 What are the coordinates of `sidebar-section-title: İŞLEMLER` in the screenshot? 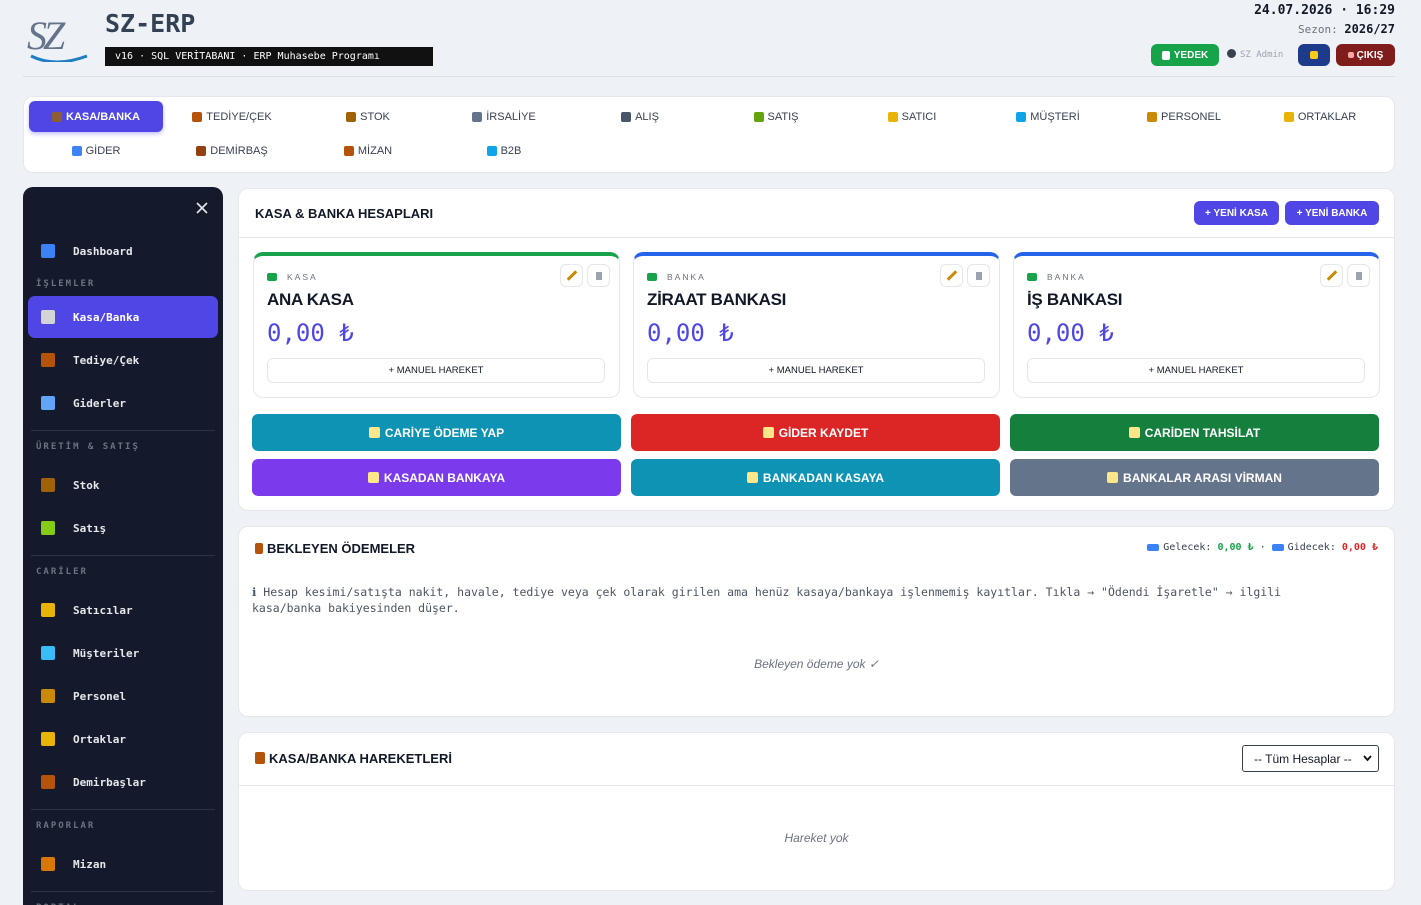 It's located at (66, 284).